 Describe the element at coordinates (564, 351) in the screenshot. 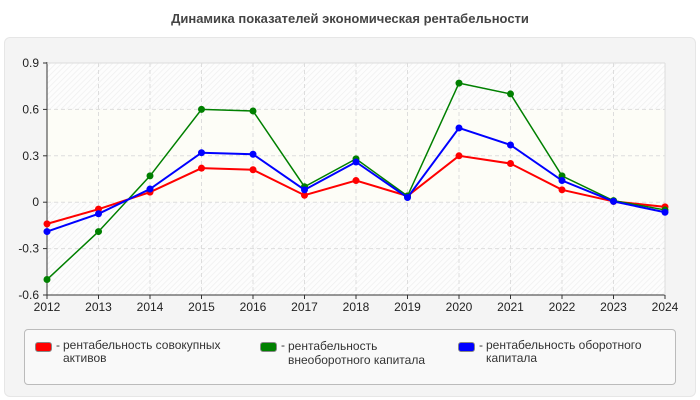

I see `legend-label: рентабельность оборотного капитала` at that location.